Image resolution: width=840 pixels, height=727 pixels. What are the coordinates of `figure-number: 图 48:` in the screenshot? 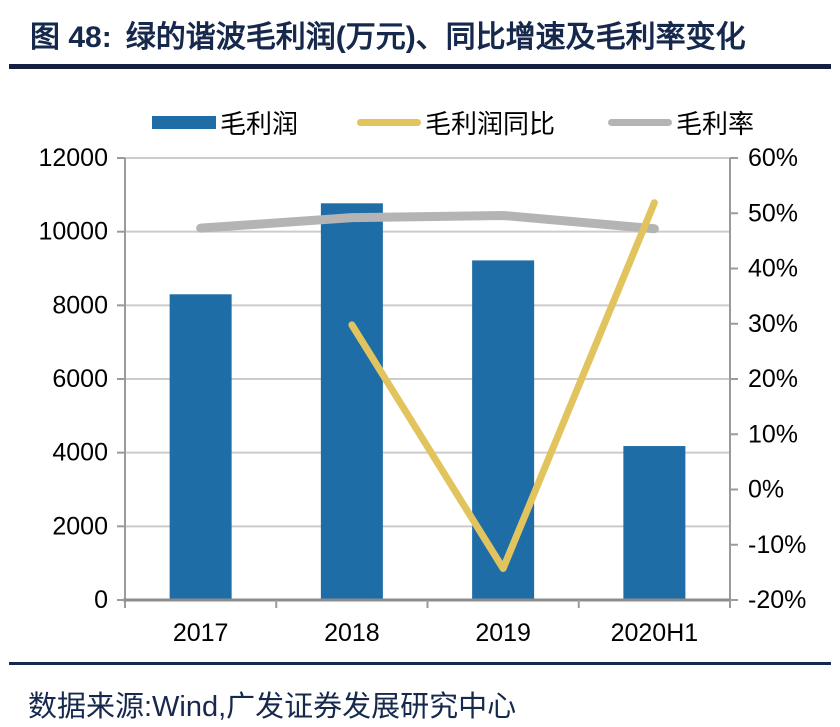 It's located at (71, 37).